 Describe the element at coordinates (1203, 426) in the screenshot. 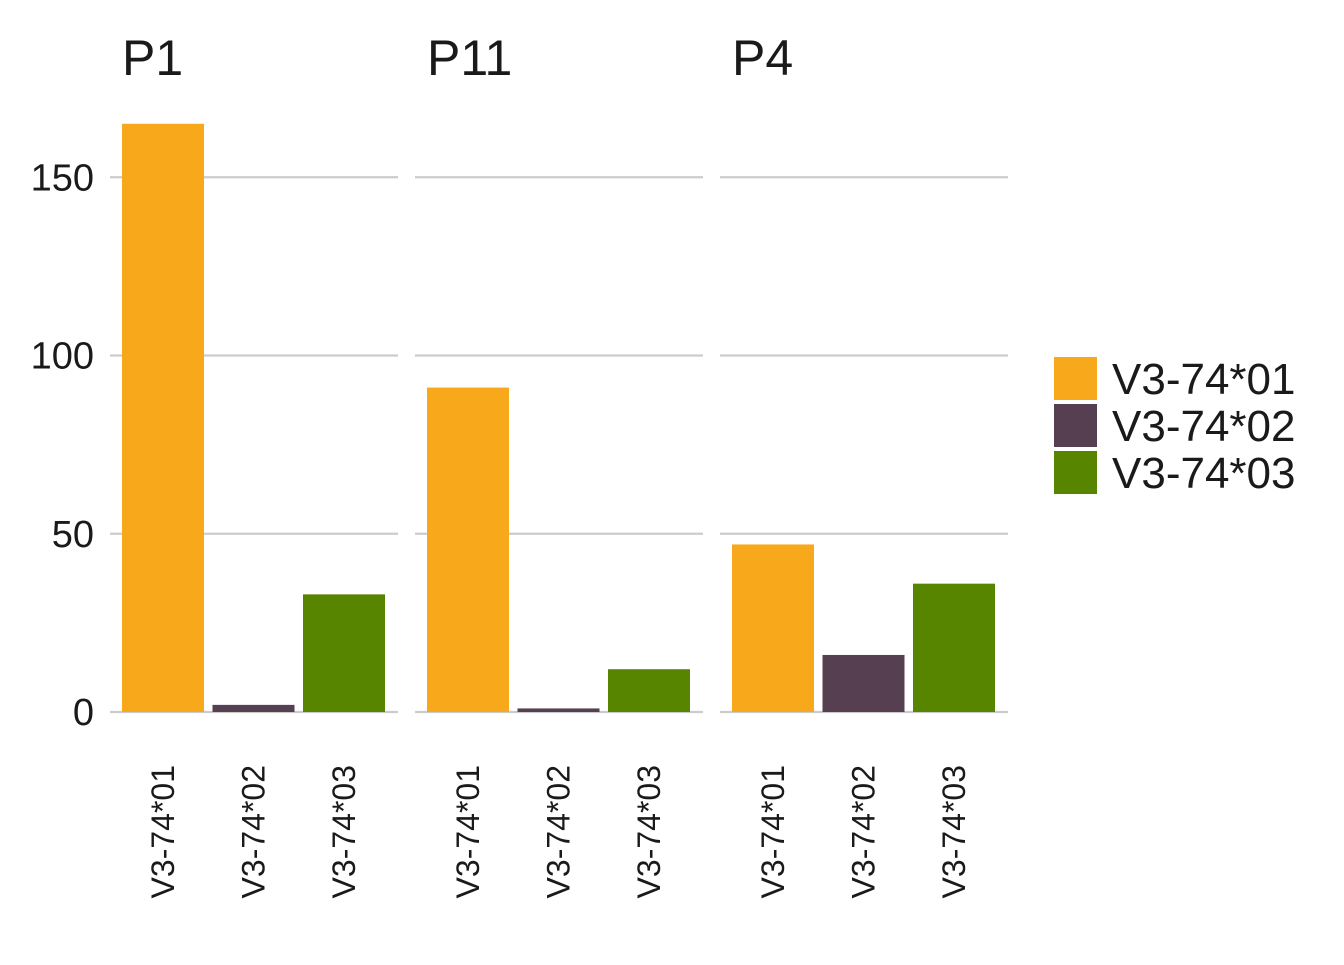

I see `legend-label: V3-74*02` at that location.